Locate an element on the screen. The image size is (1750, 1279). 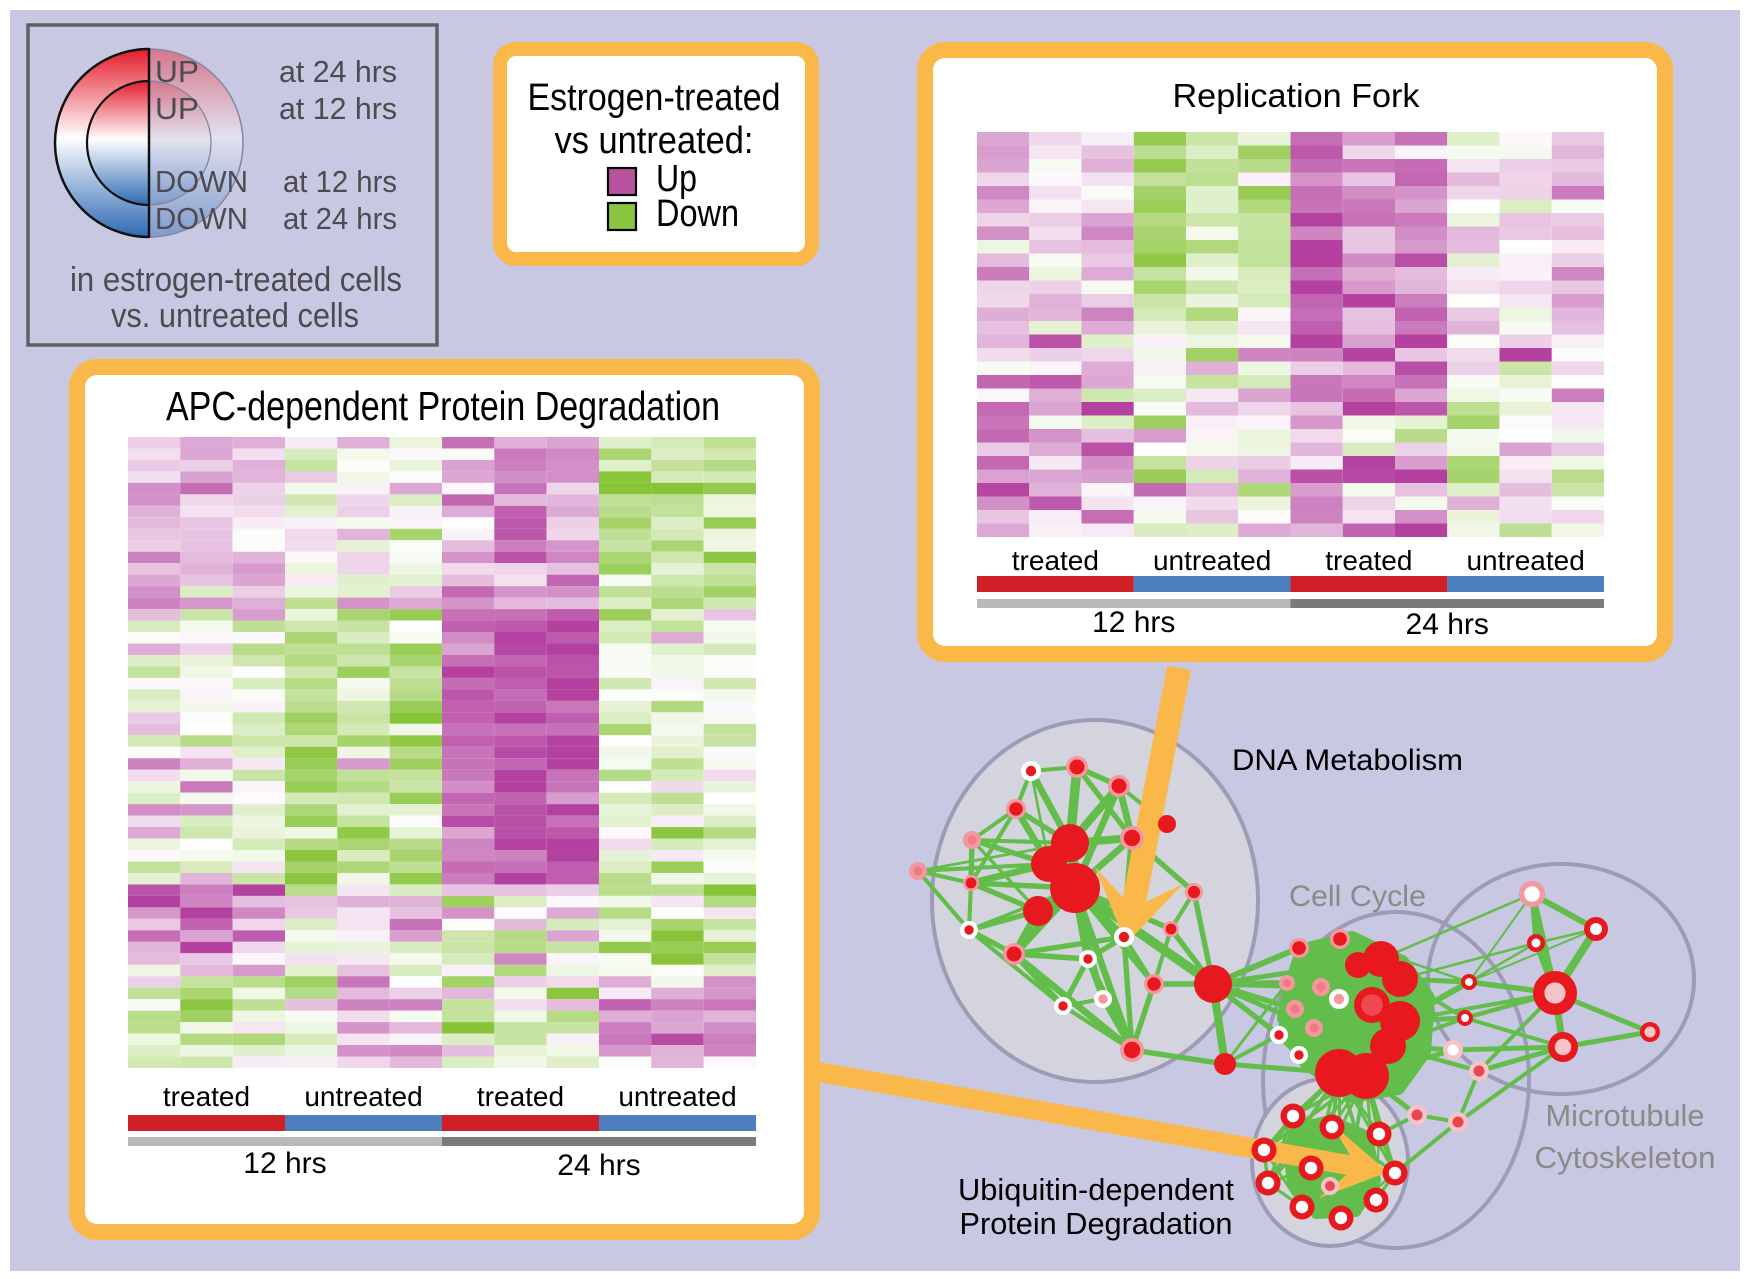
svg-text: vs untreated: is located at coordinates (654, 141).